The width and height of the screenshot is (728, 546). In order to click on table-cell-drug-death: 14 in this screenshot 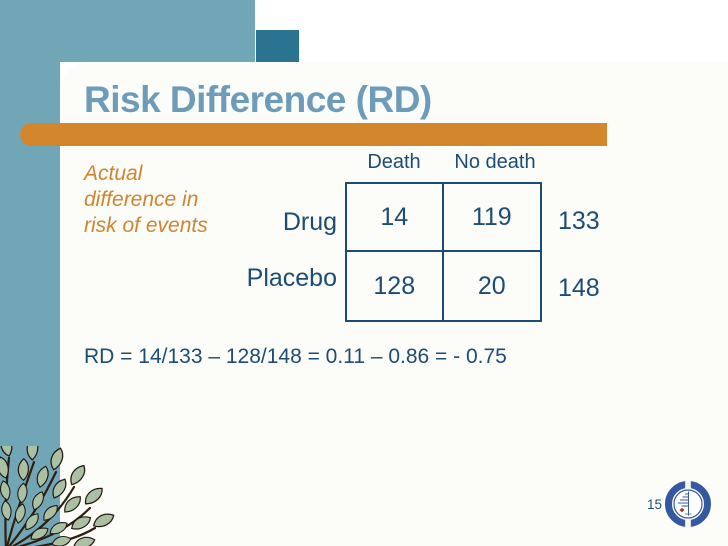, I will do `click(395, 218)`.